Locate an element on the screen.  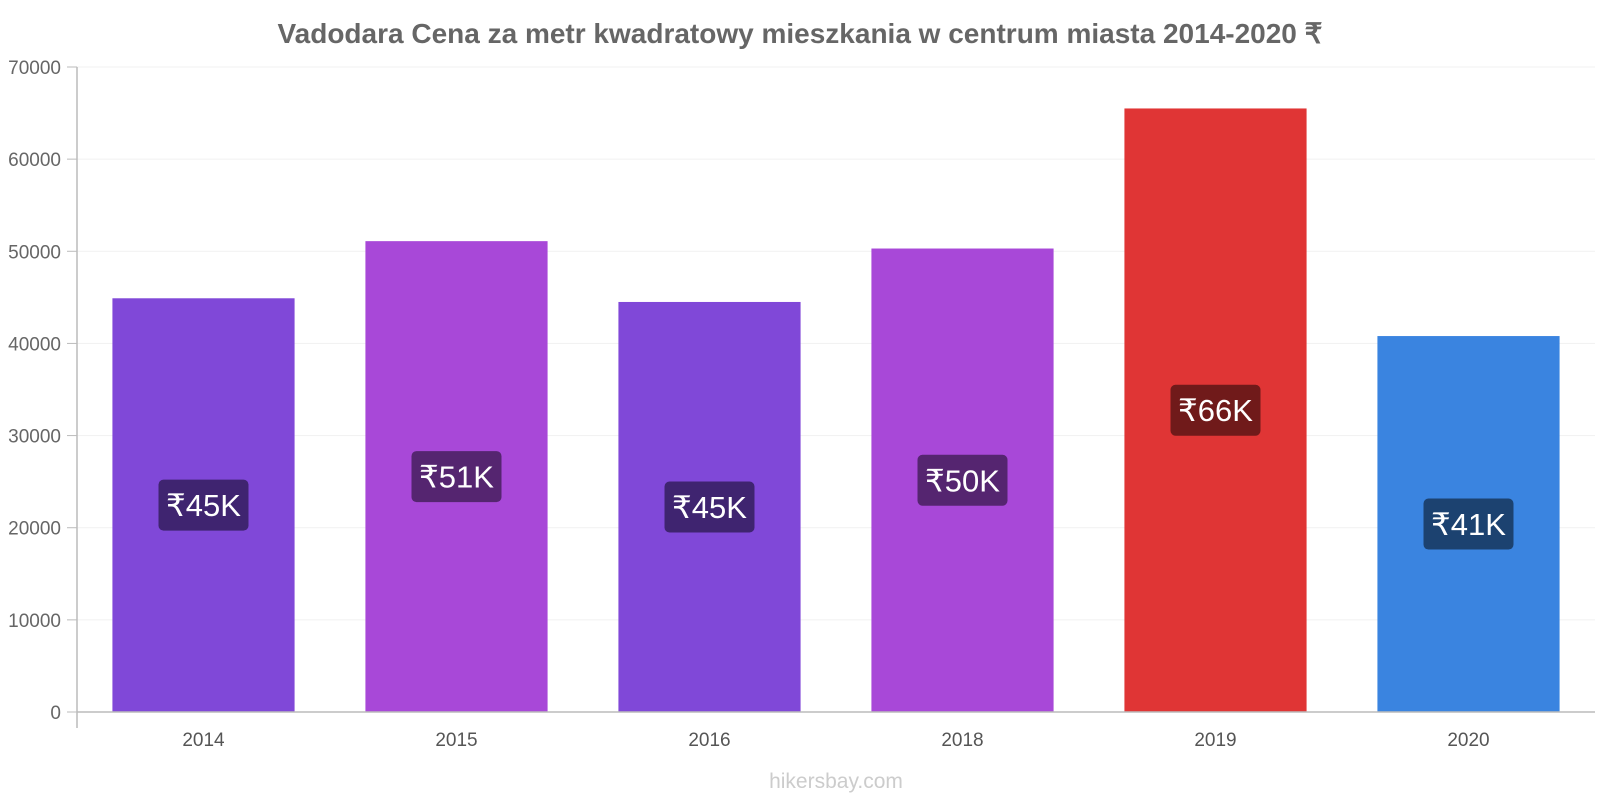
x-tick-label-2016: 2016 is located at coordinates (709, 740).